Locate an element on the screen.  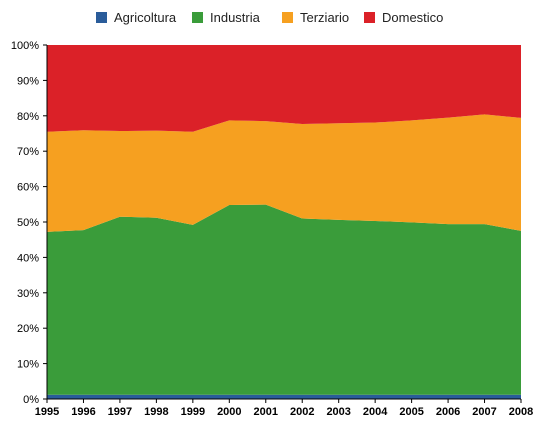
area-agricoltura is located at coordinates (284, 396).